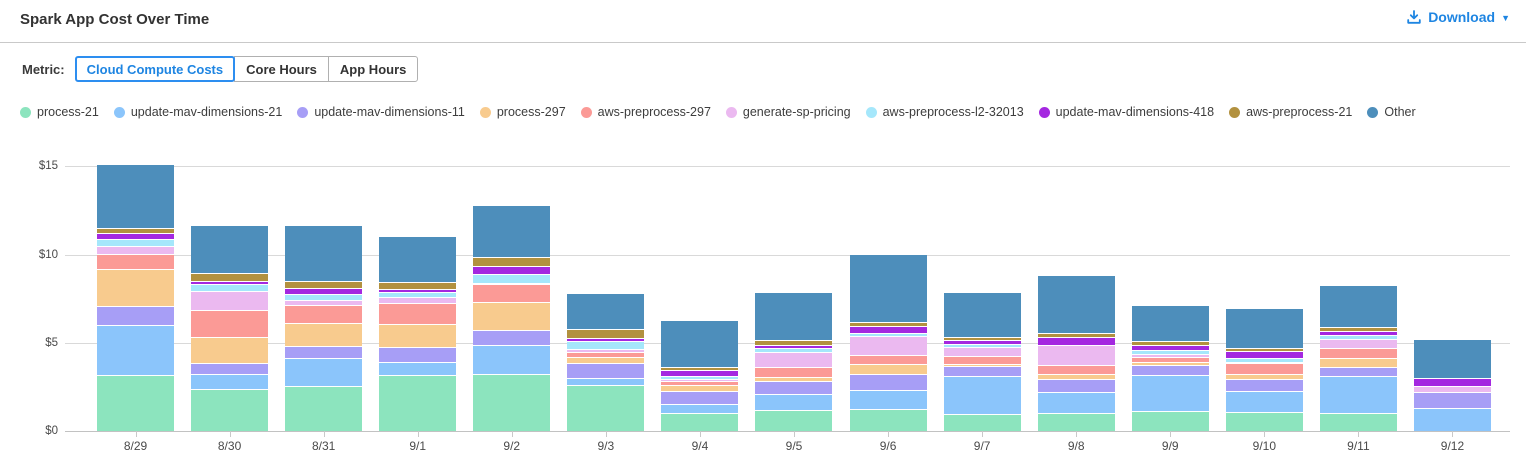  What do you see at coordinates (59, 112) in the screenshot?
I see `legend-item-process-21: process-21` at bounding box center [59, 112].